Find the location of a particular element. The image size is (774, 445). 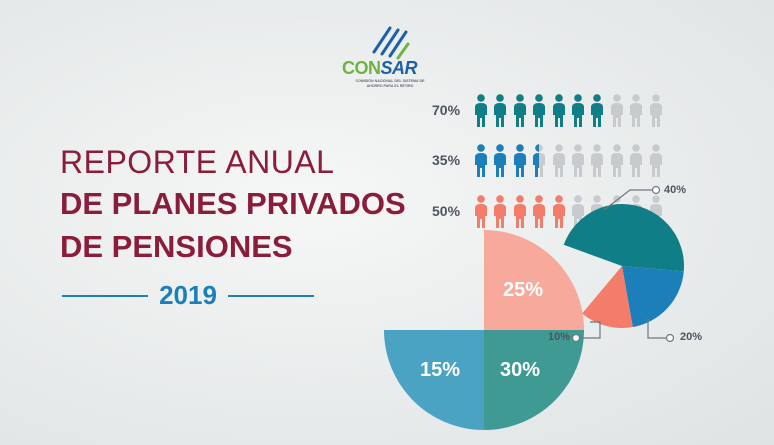

pie-callouts is located at coordinates (623, 264).